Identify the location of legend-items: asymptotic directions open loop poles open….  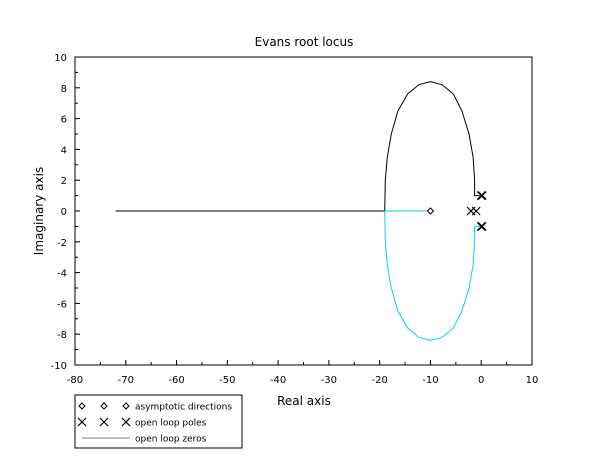
(154, 423).